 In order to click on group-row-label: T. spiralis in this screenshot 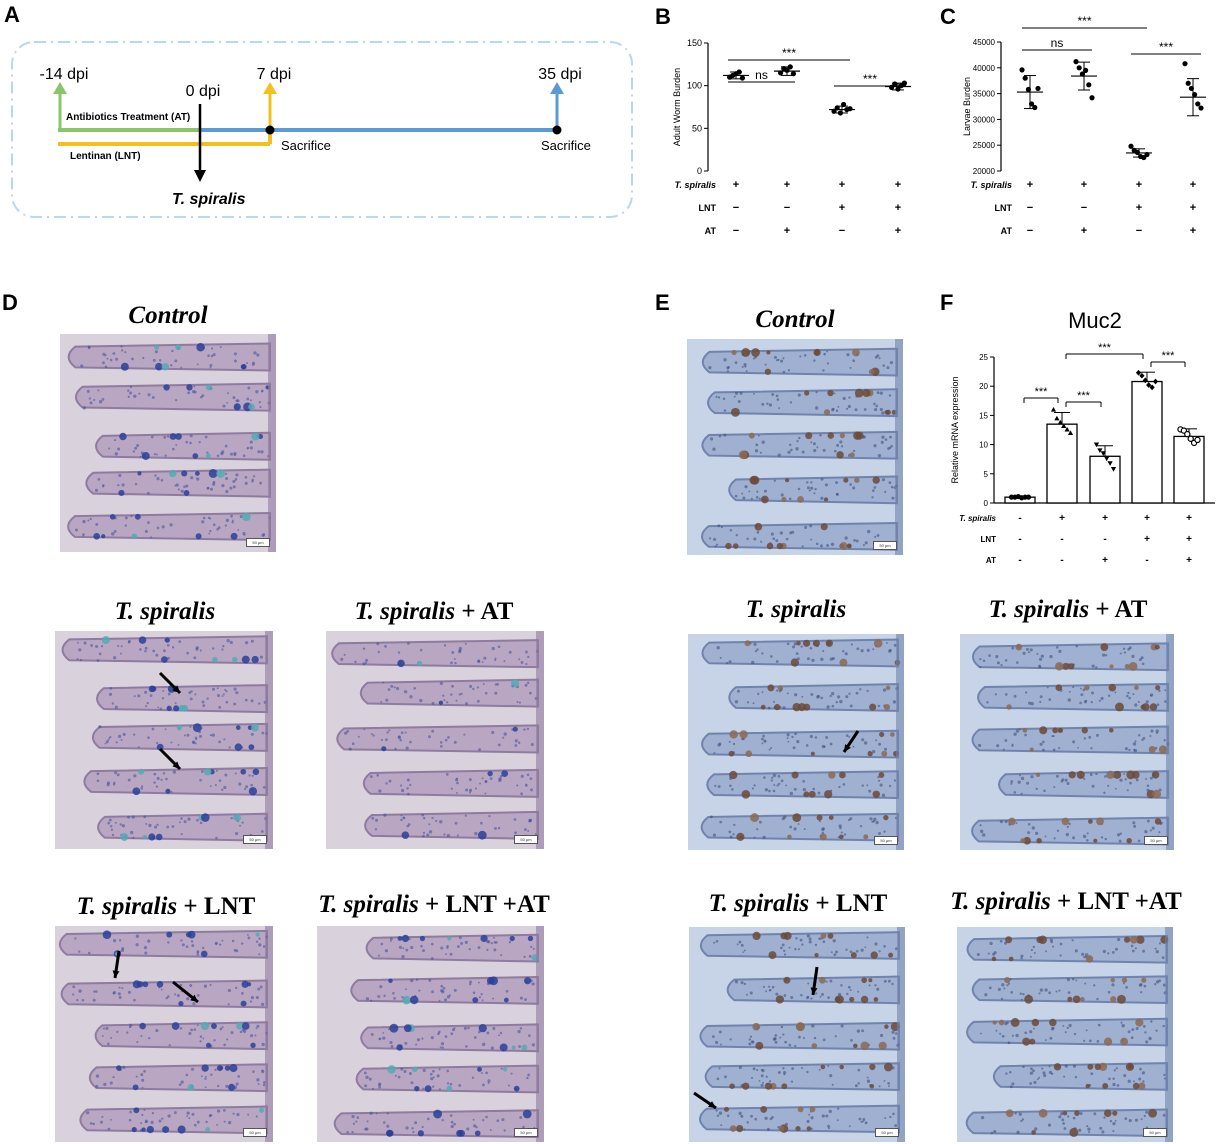, I will do `click(695, 185)`.